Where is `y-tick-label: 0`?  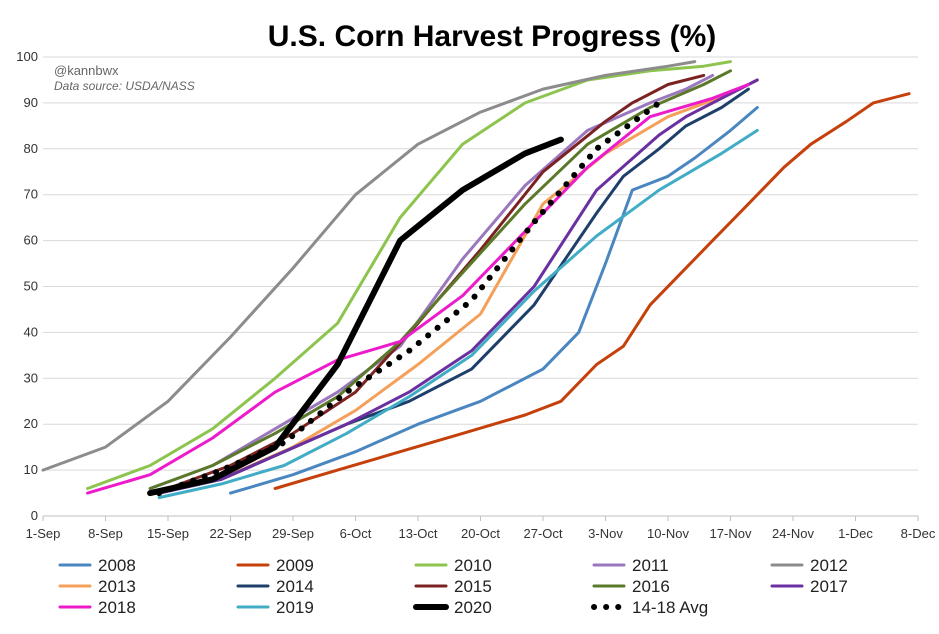
y-tick-label: 0 is located at coordinates (34, 515).